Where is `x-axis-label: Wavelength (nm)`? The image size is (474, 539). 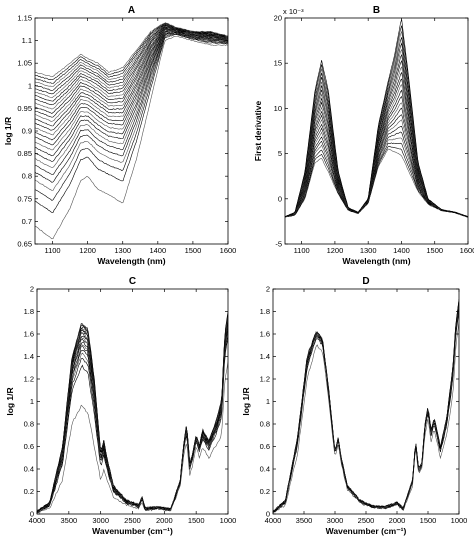
x-axis-label: Wavelength (nm) is located at coordinates (376, 261).